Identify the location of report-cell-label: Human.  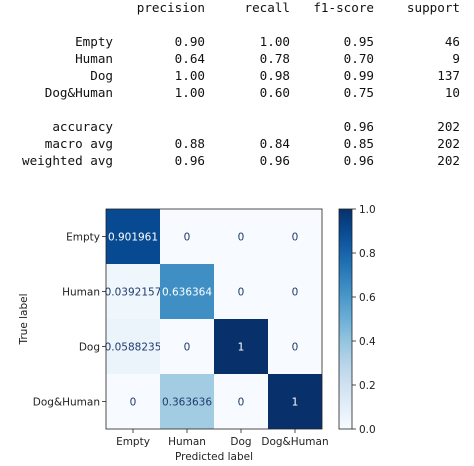
(94, 58).